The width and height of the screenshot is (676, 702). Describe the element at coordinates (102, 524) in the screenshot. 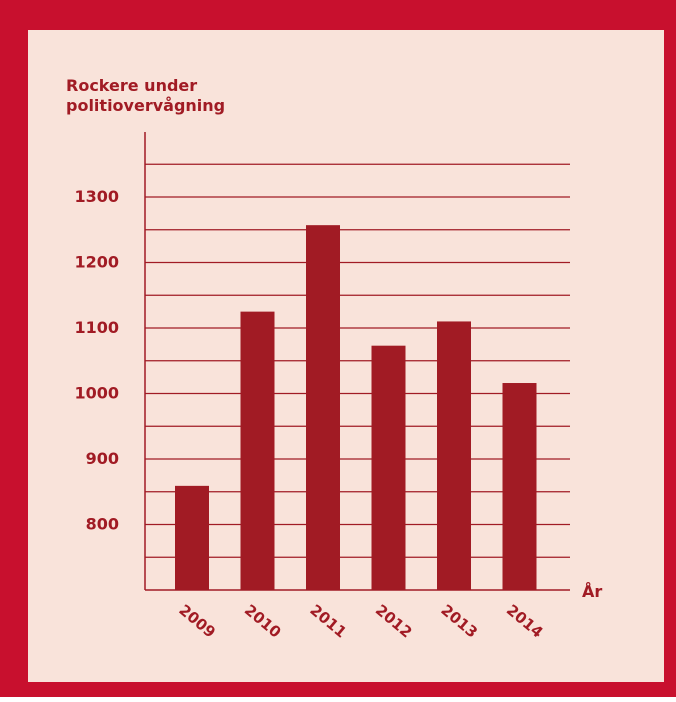

I see `y-tick-label: 800` at that location.